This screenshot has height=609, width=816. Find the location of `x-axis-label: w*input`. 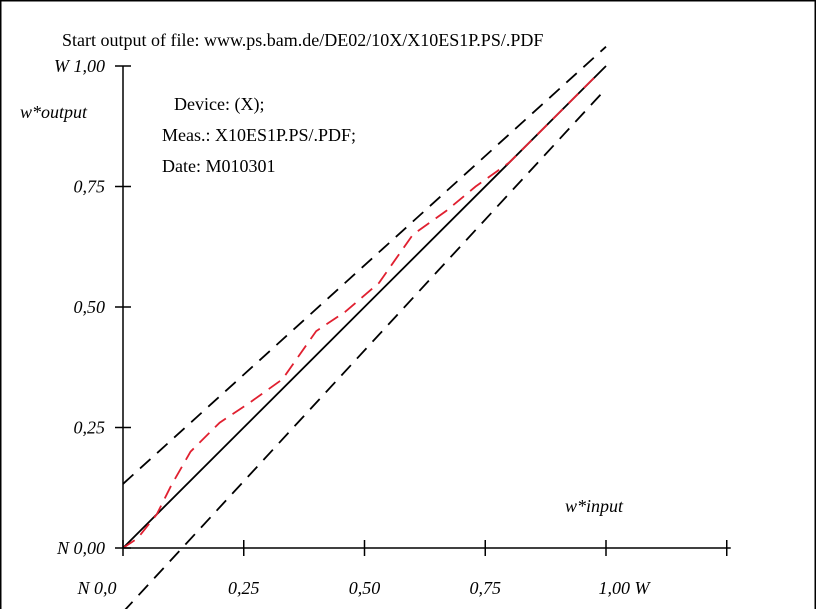

x-axis-label: w*input is located at coordinates (594, 506).